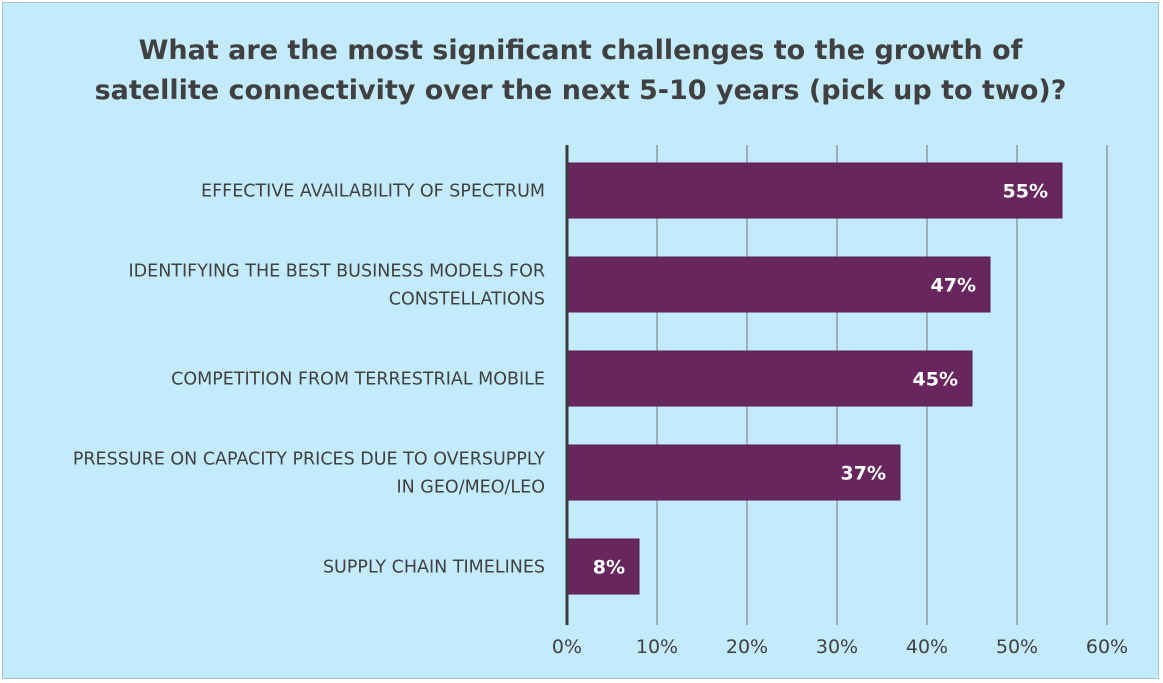  What do you see at coordinates (434, 568) in the screenshot?
I see `category-label: SUPPLY CHAIN TIMELINES` at bounding box center [434, 568].